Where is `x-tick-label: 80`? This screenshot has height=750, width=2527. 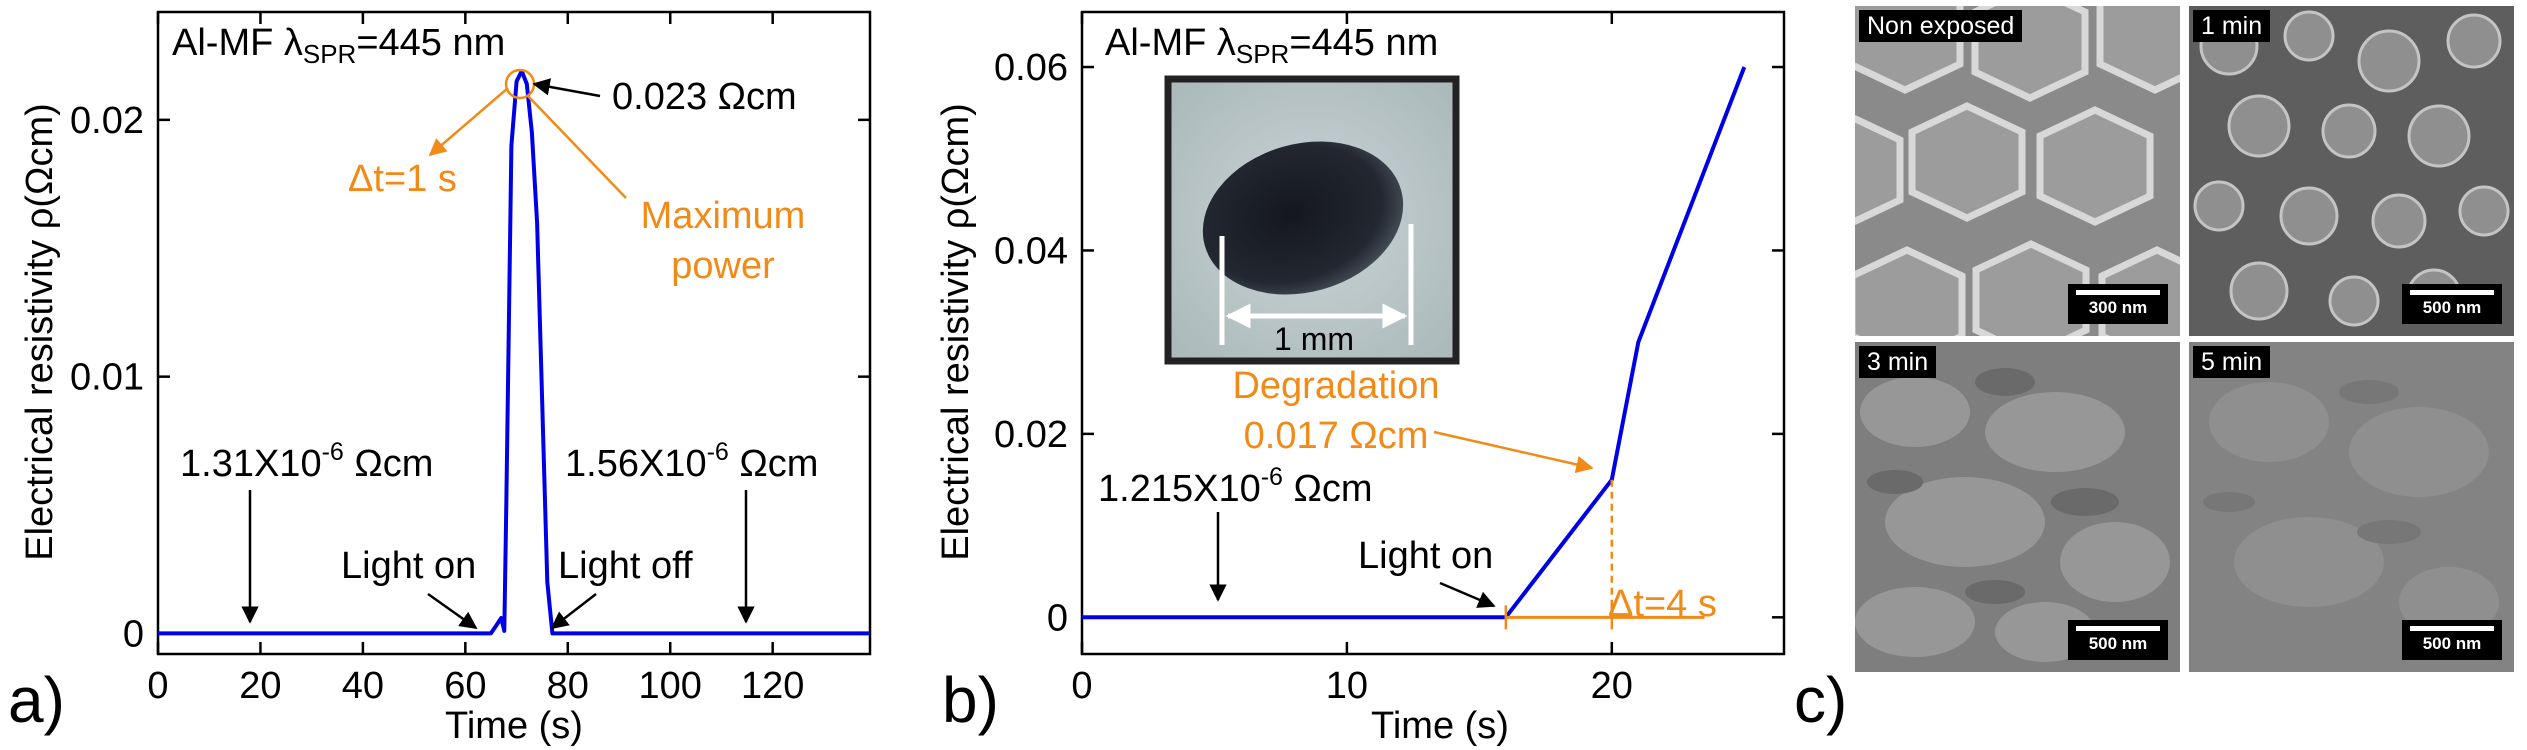 x-tick-label: 80 is located at coordinates (568, 686).